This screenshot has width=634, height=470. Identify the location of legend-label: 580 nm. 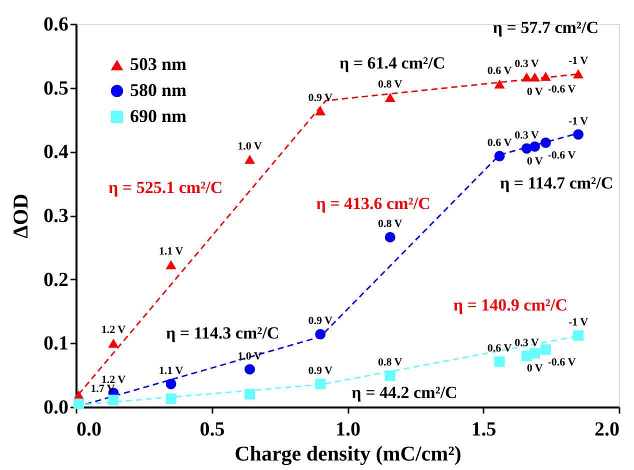
(158, 90).